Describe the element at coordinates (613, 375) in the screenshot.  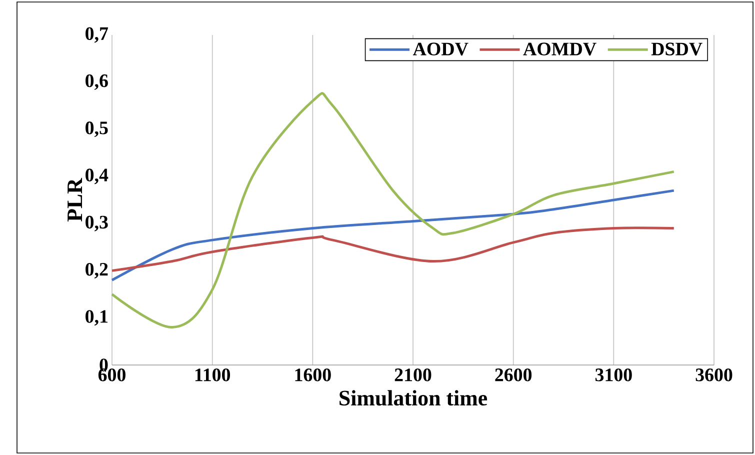
I see `x-tick-label: 3100` at that location.